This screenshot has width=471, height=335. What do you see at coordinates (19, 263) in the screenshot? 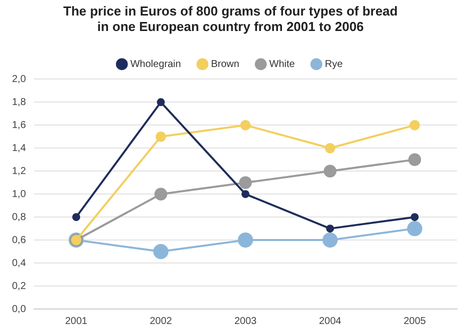
I see `y-tick-label: 0,4` at bounding box center [19, 263].